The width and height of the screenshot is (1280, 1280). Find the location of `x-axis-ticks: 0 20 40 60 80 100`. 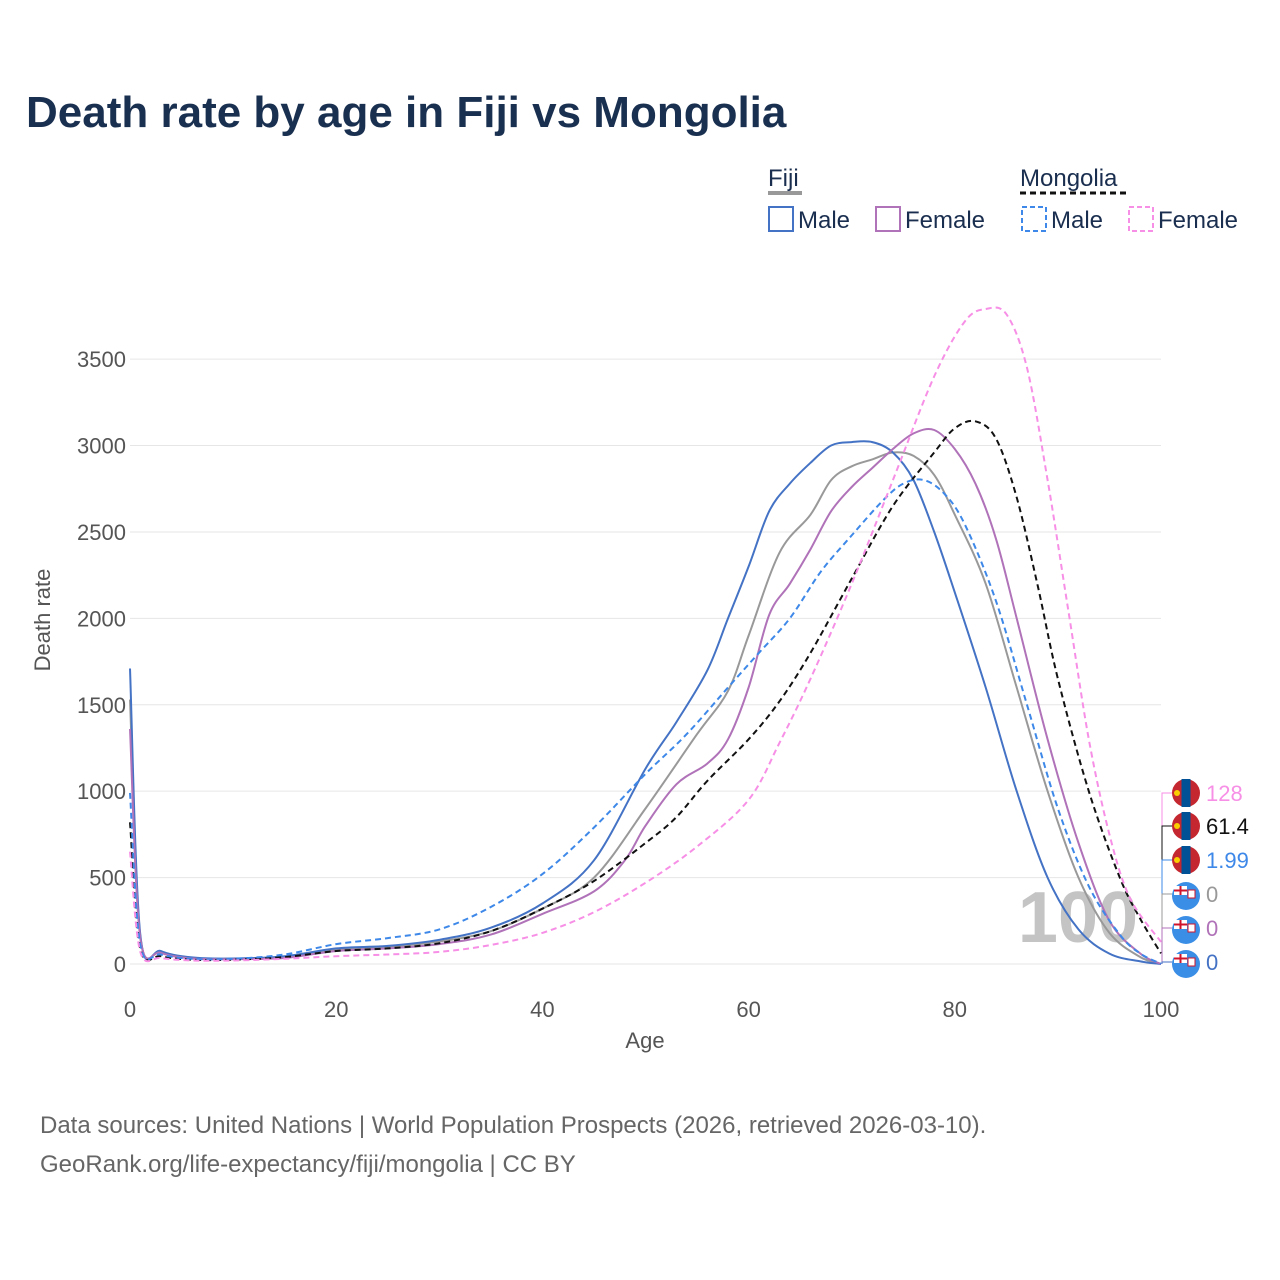

x-axis-ticks: 0 20 40 60 80 100 is located at coordinates (651, 1009).